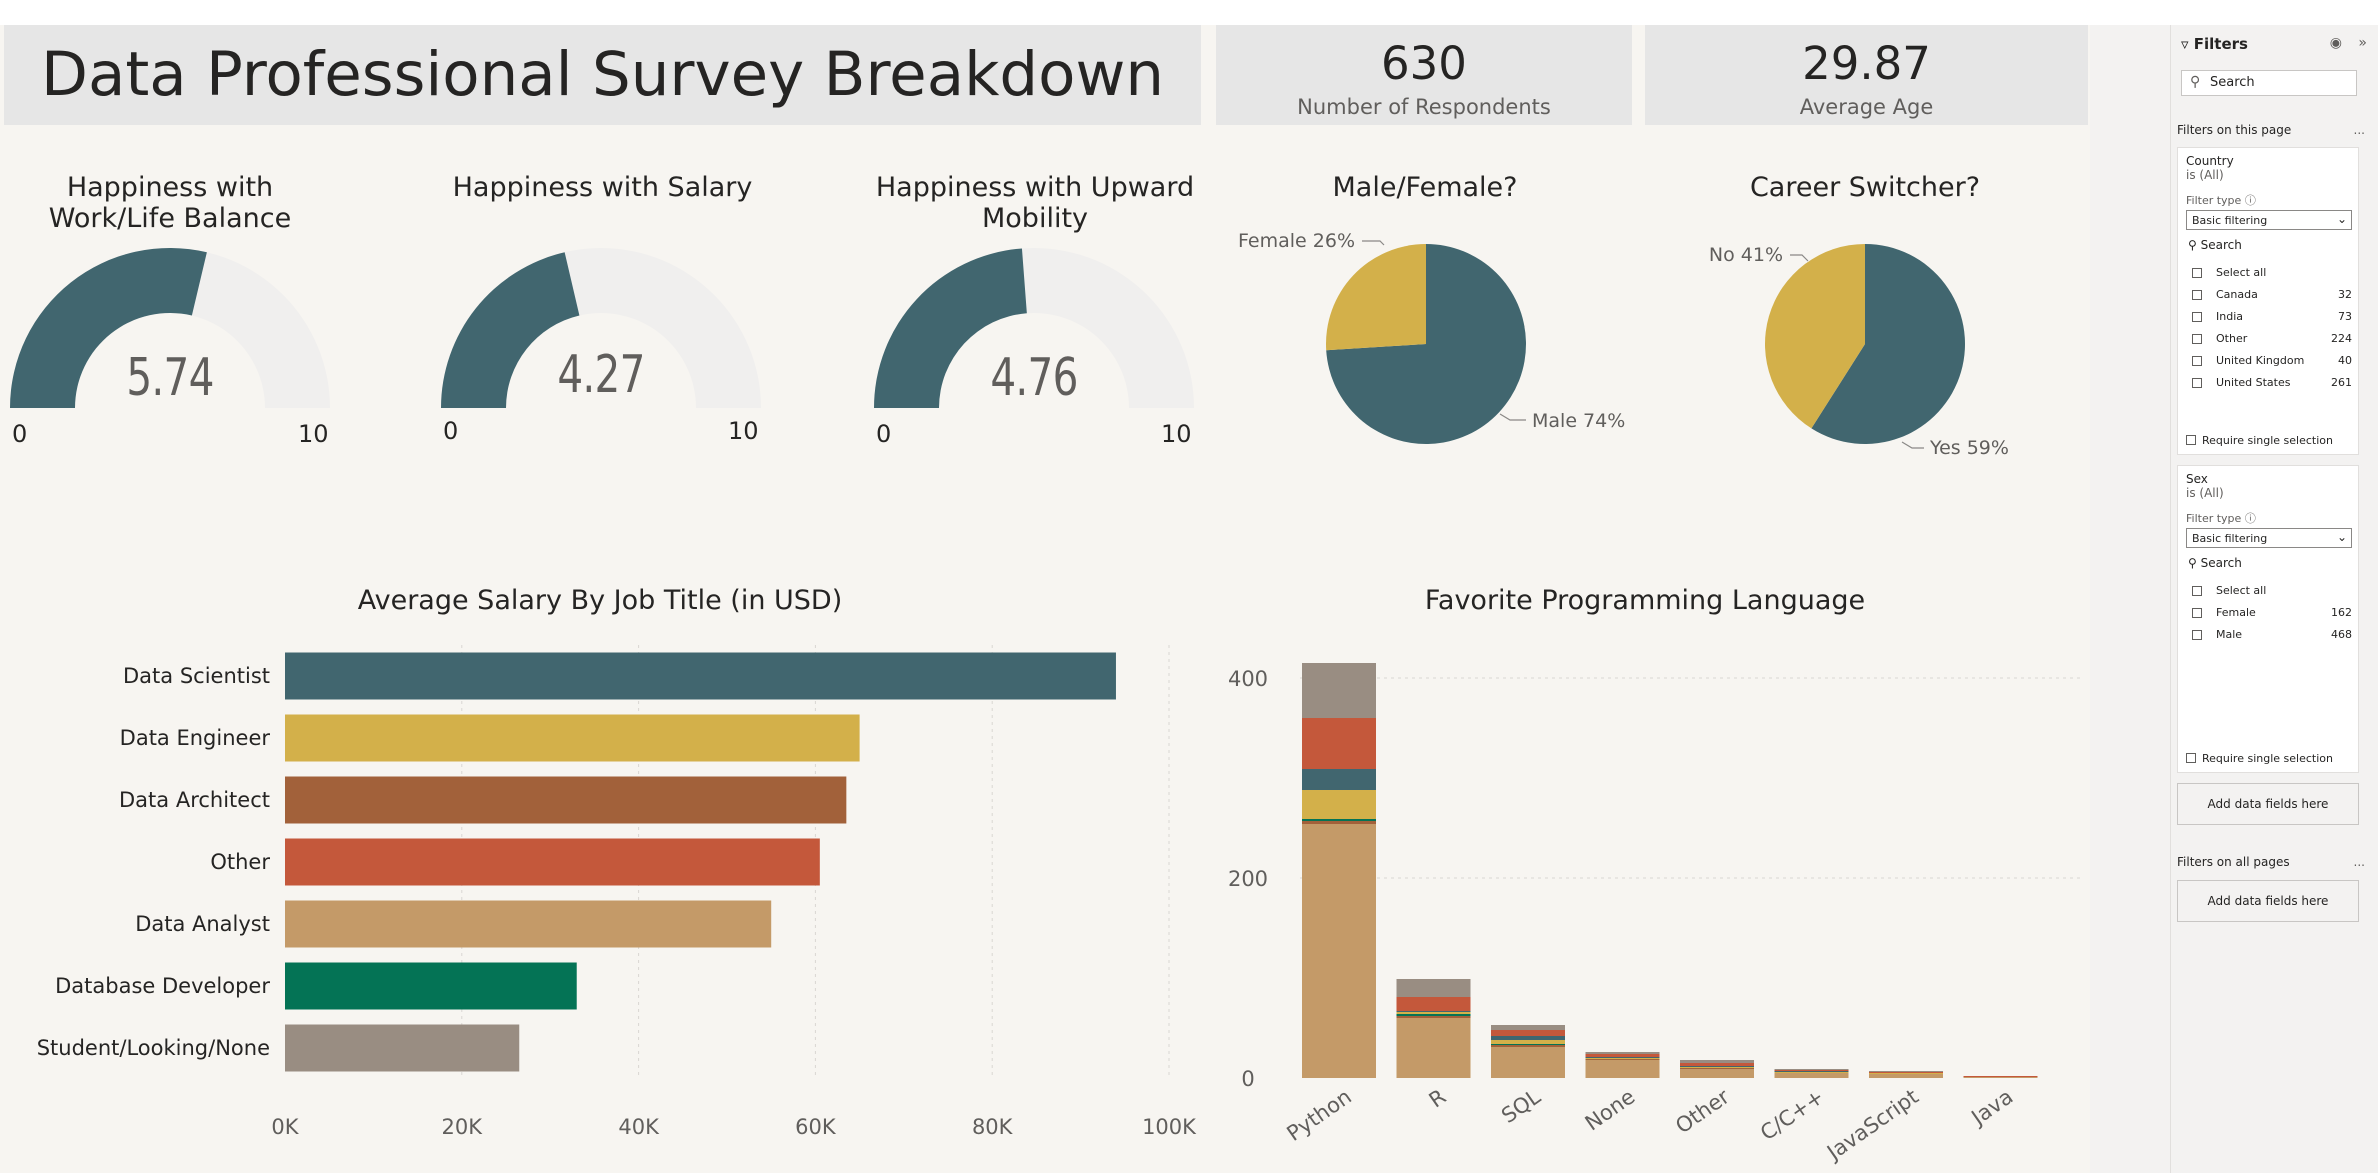 This screenshot has height=1173, width=2378. Describe the element at coordinates (2185, 44) in the screenshot. I see `filter-funnel-icon: ▿` at that location.